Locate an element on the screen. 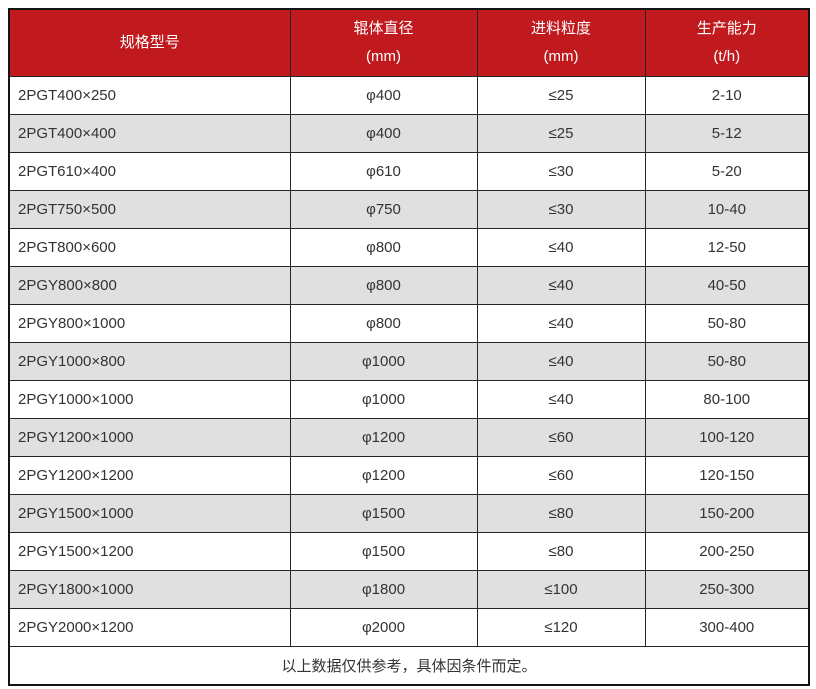 The image size is (816, 689). footer-note: 以上数据仅供参考，具体因条件而定。 is located at coordinates (409, 666).